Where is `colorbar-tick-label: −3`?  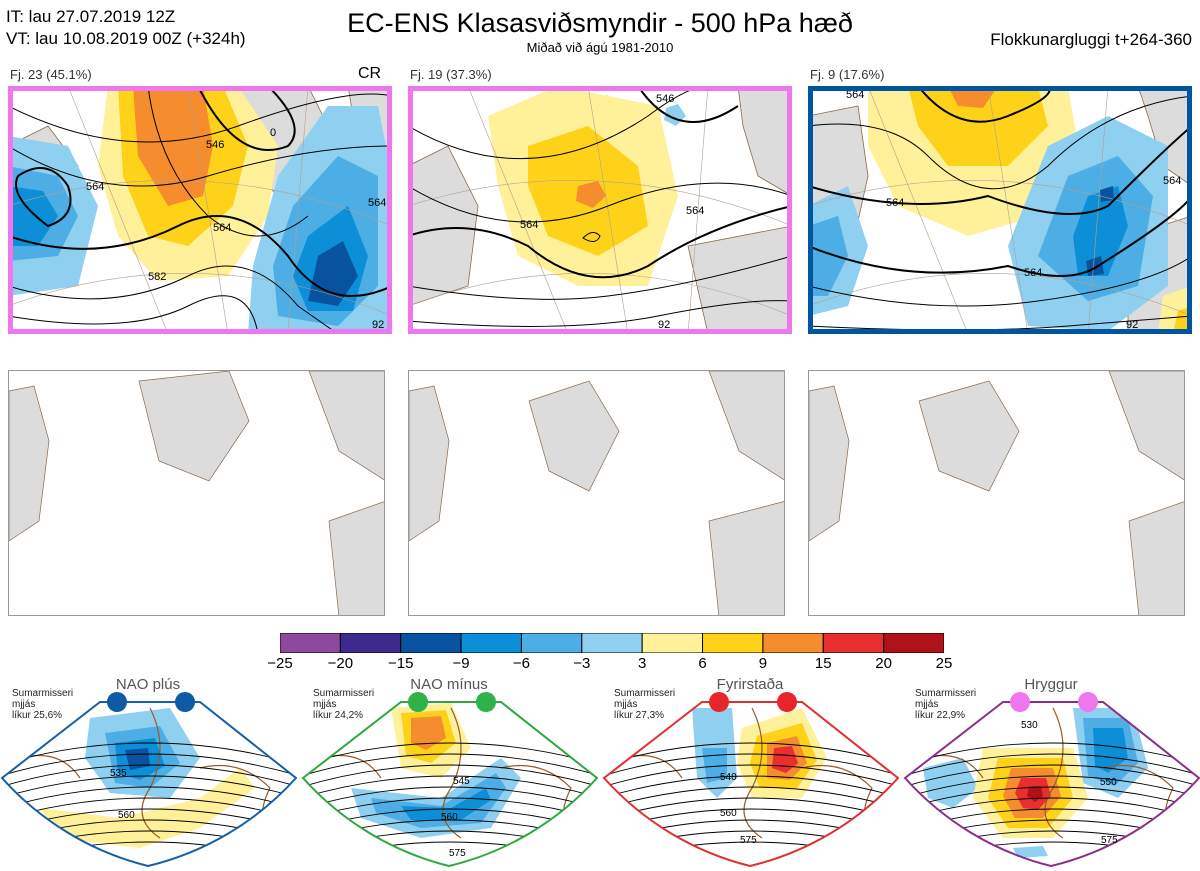 colorbar-tick-label: −3 is located at coordinates (582, 663).